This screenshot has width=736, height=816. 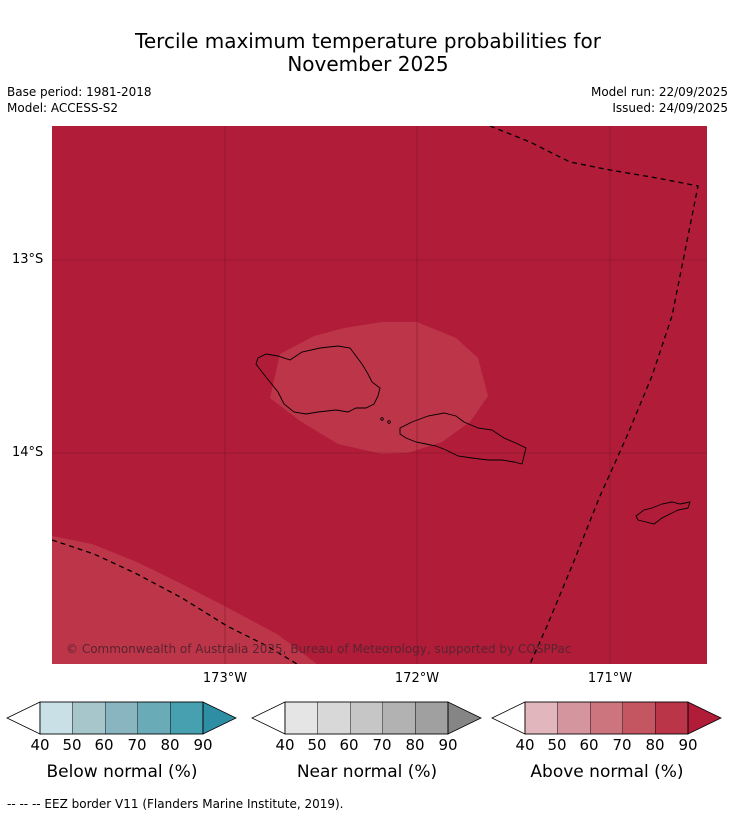 I want to click on model-name: Model: ACCESS-S2, so click(x=63, y=108).